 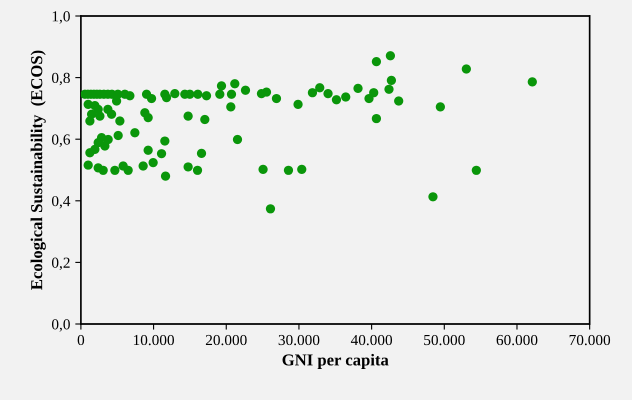 I want to click on x-tick-label: 0, so click(x=81, y=340).